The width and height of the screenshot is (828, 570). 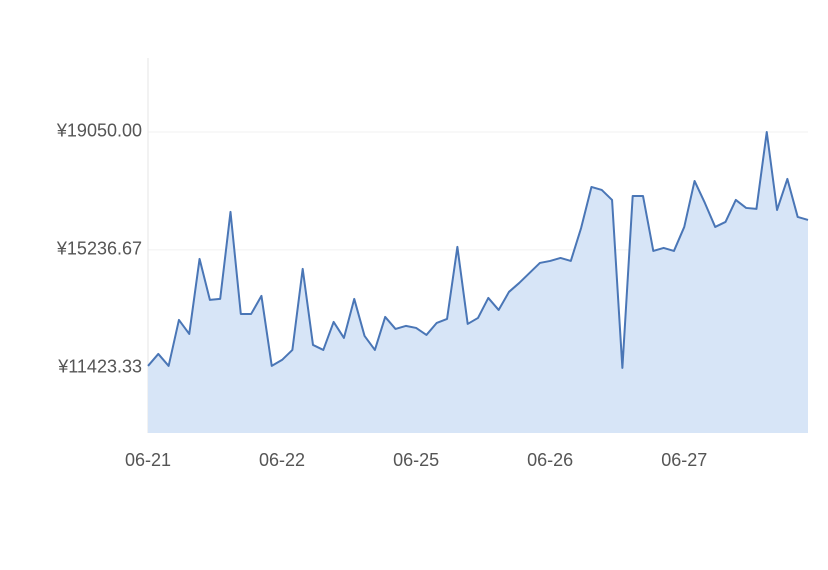 What do you see at coordinates (550, 460) in the screenshot?
I see `x-tick-label: 06-26` at bounding box center [550, 460].